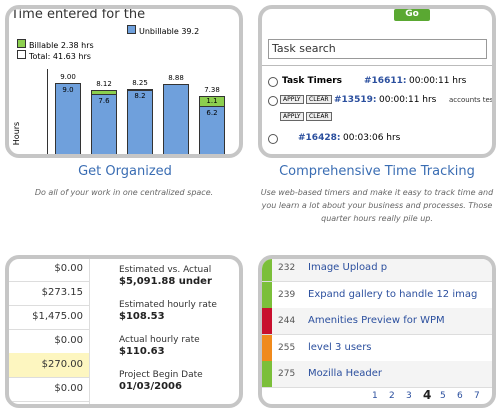  What do you see at coordinates (47, 111) in the screenshot?
I see `axis-line` at bounding box center [47, 111].